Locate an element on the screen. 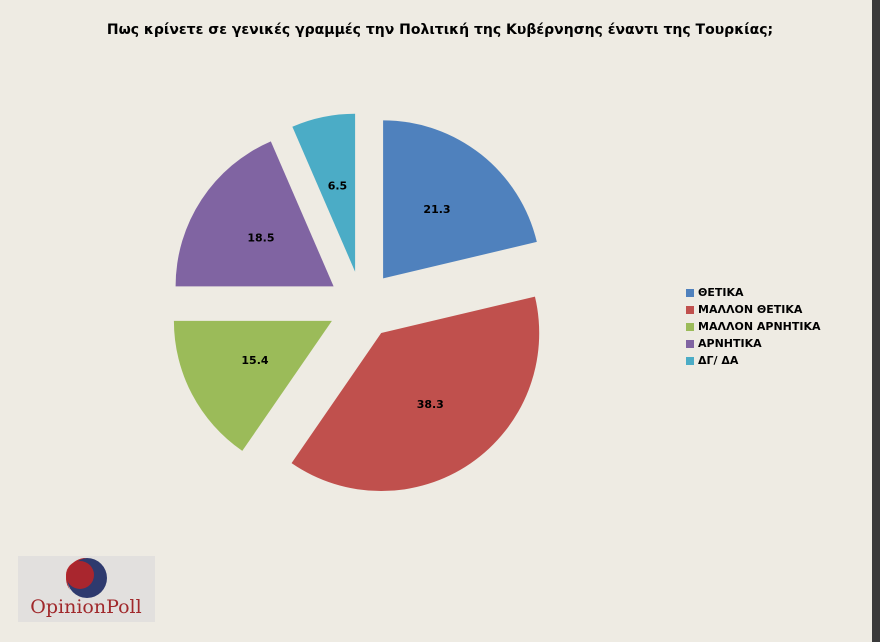 Image resolution: width=880 pixels, height=642 pixels. value-label: 6.5 is located at coordinates (338, 186).